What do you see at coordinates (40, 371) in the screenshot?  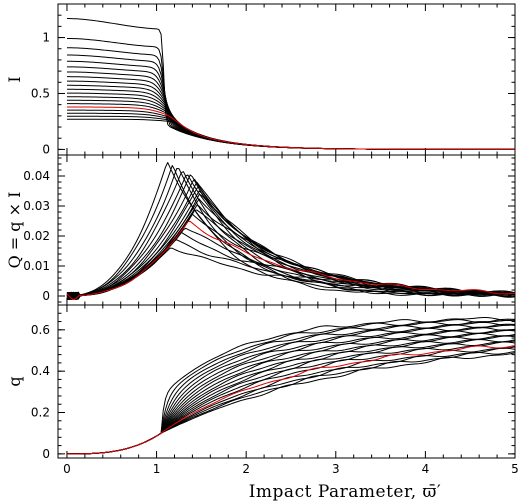 I see `y-tick-label: 0.4` at bounding box center [40, 371].